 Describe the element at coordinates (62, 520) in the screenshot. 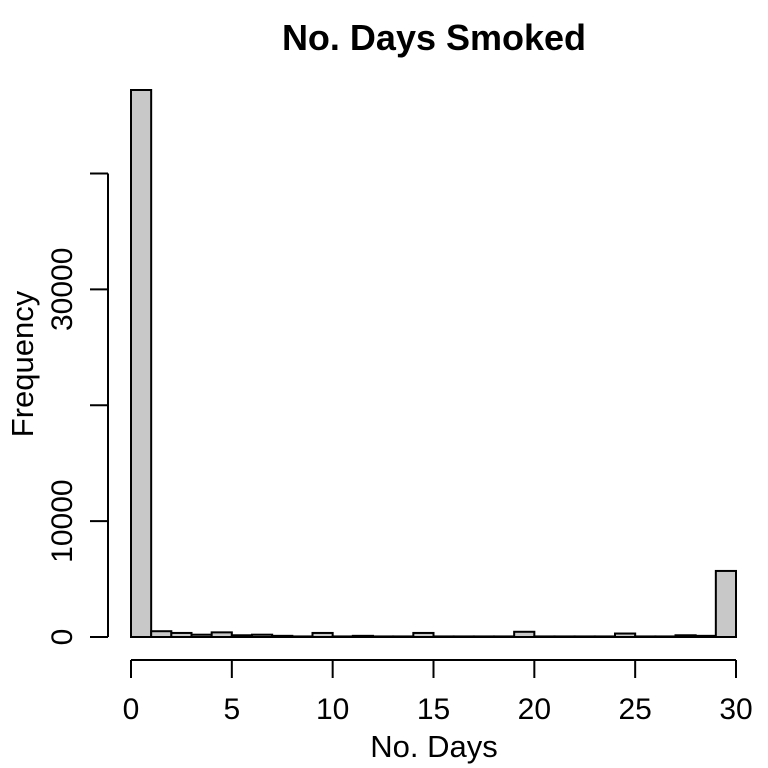

I see `y-tick-label: 10000` at that location.